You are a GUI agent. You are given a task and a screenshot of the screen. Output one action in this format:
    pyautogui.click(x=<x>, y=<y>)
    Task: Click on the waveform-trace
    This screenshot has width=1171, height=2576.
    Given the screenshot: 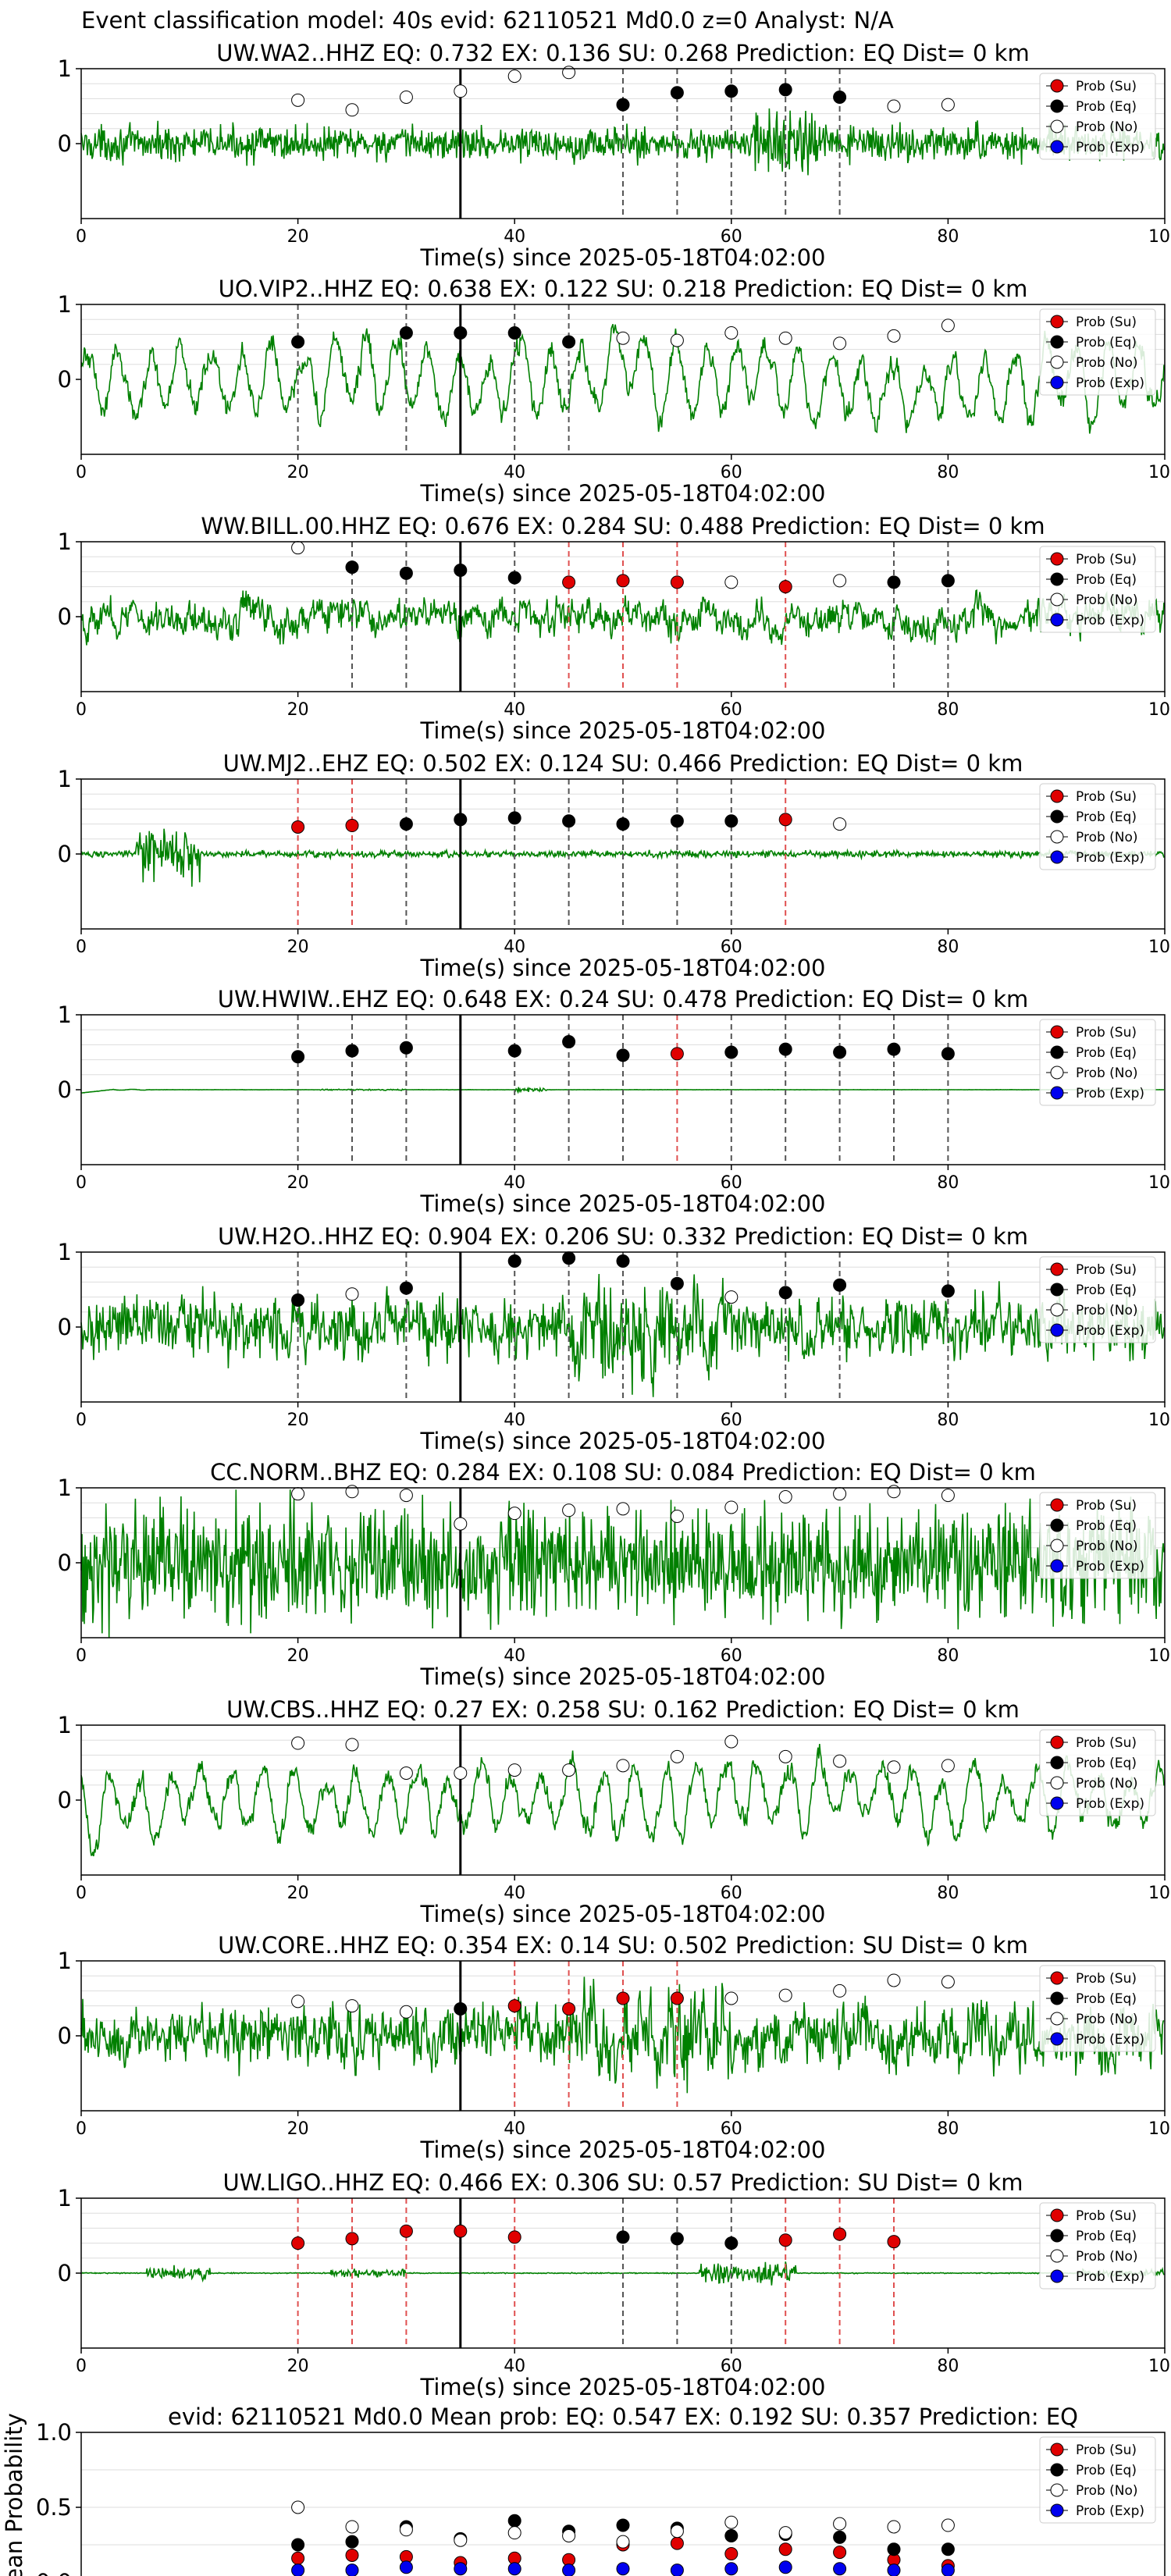 What is the action you would take?
    pyautogui.click(x=622, y=1090)
    